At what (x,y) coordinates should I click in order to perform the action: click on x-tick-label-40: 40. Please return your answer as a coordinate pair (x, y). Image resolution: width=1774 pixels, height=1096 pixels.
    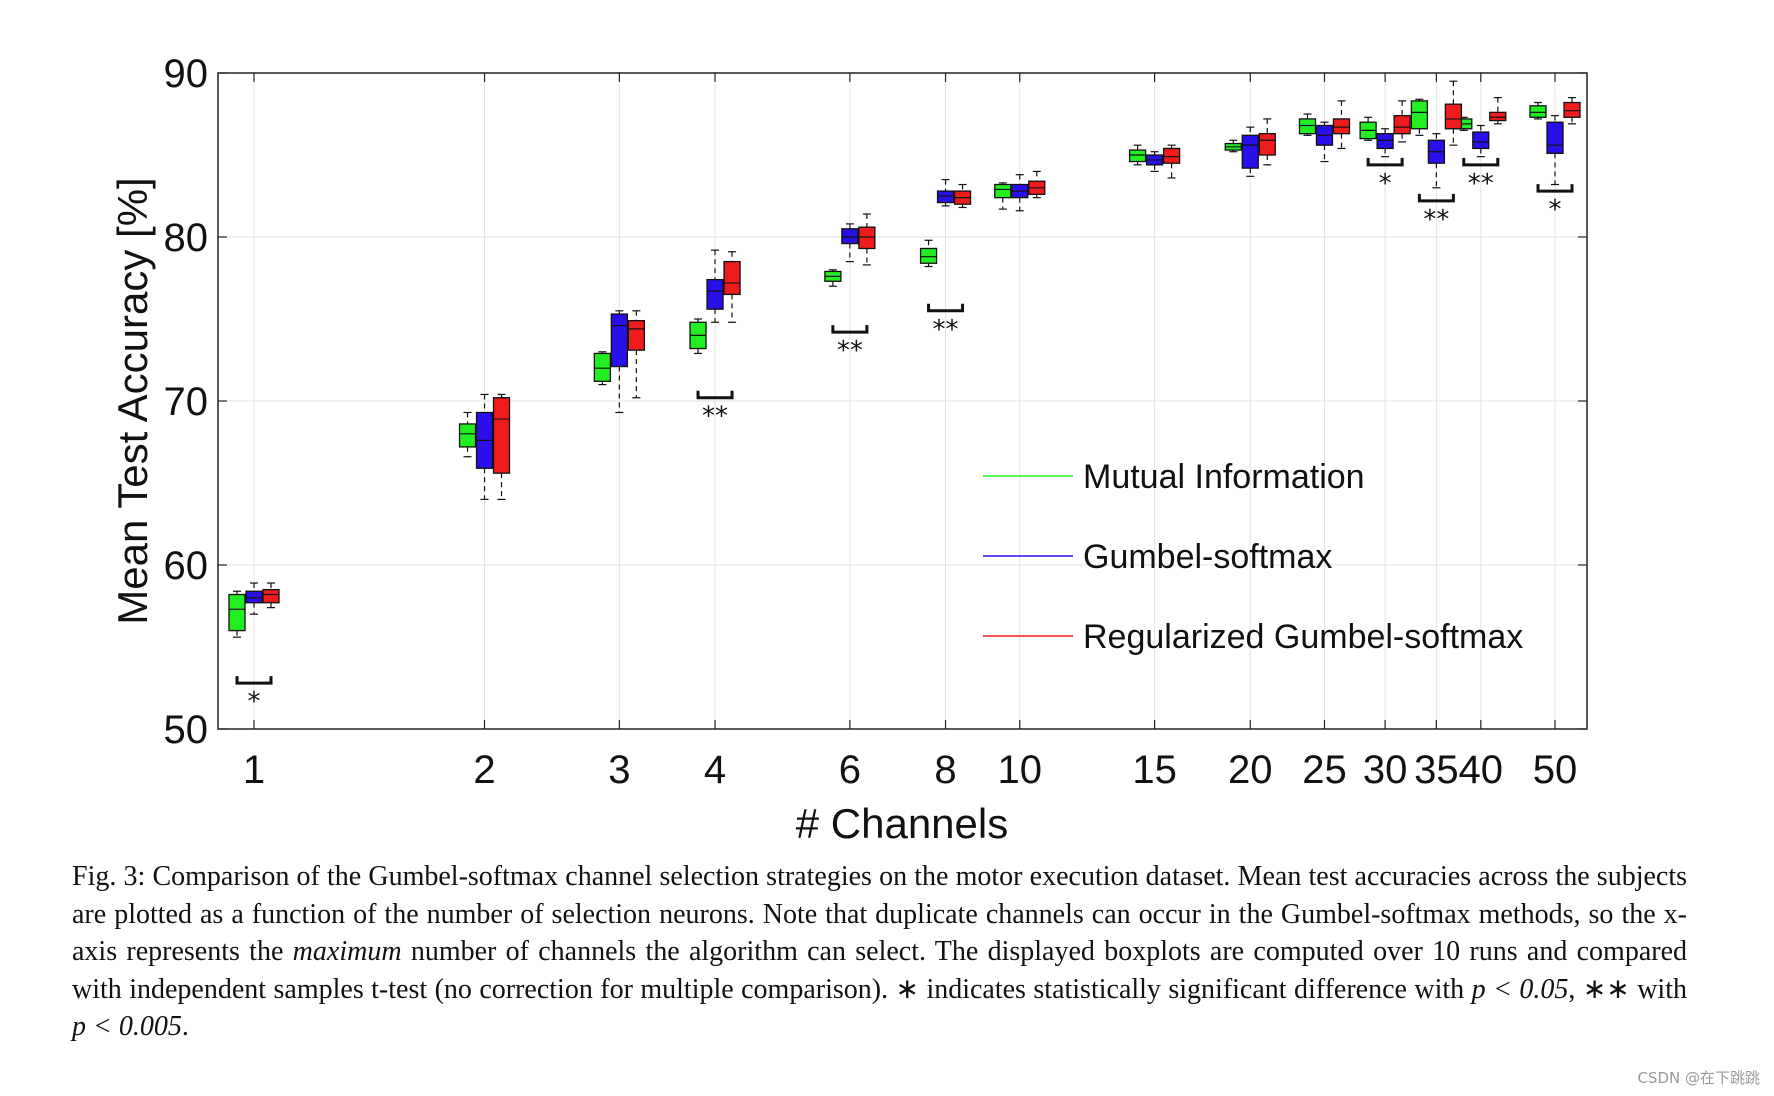
    Looking at the image, I should click on (1481, 770).